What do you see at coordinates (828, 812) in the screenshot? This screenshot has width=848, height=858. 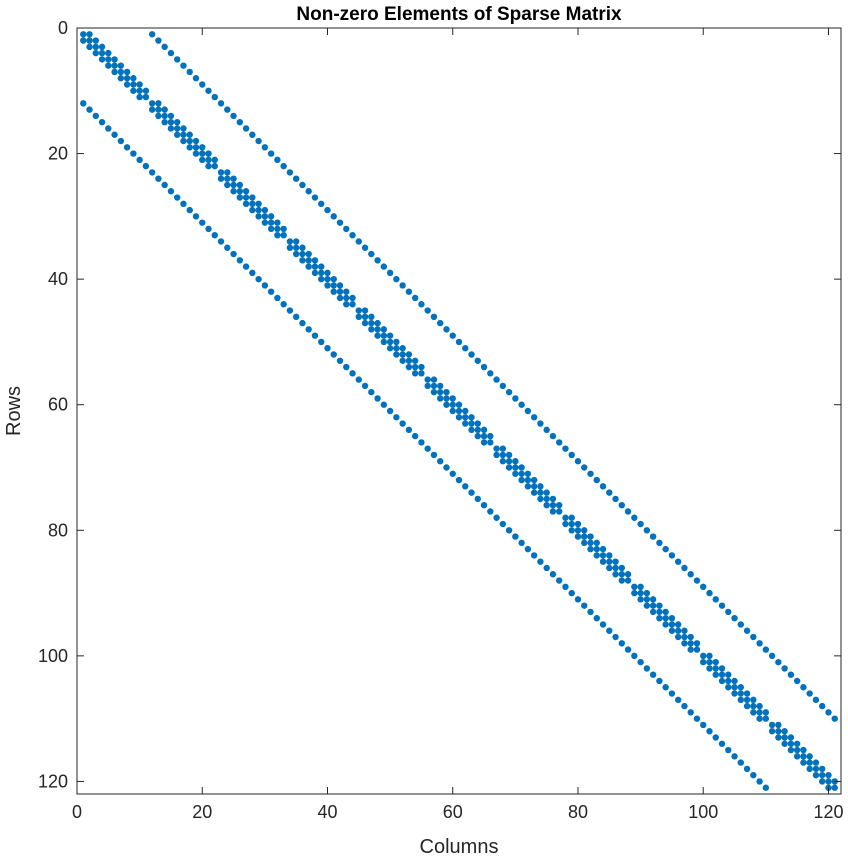 I see `x-tick-label: 120` at bounding box center [828, 812].